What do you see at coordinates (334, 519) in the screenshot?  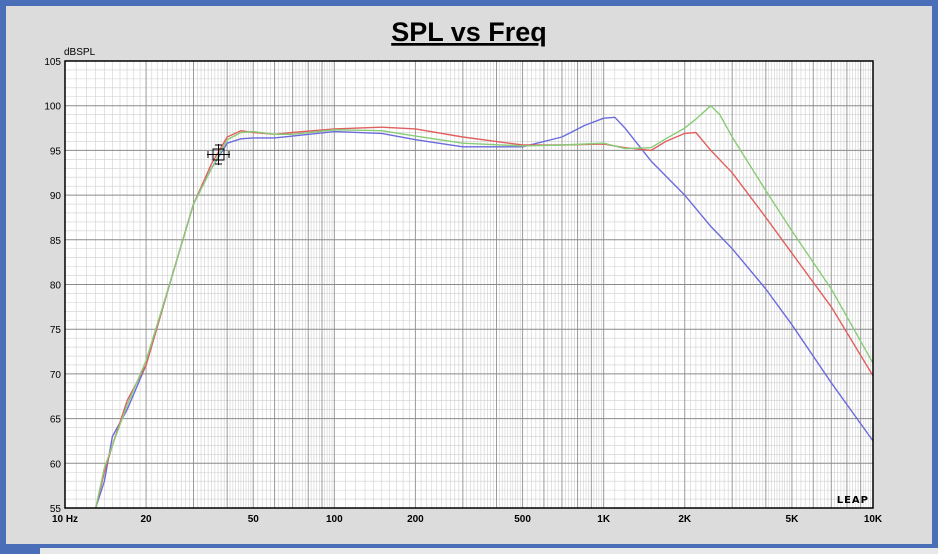 I see `x-tick-label: 100` at bounding box center [334, 519].